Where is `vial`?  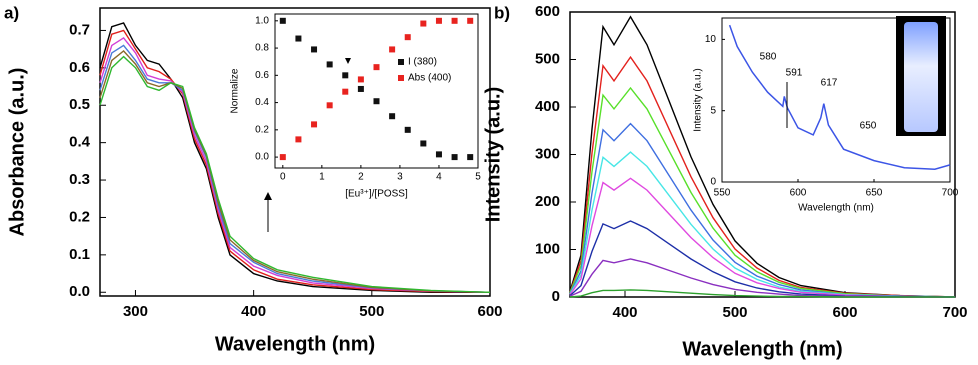
vial is located at coordinates (921, 77).